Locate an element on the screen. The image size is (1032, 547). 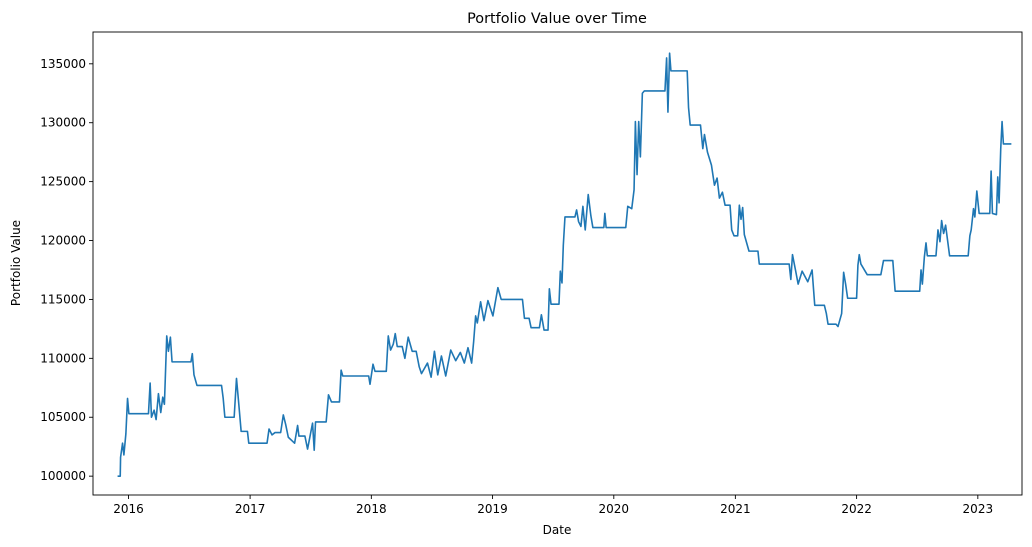
x-tick-label: 2021 is located at coordinates (735, 509).